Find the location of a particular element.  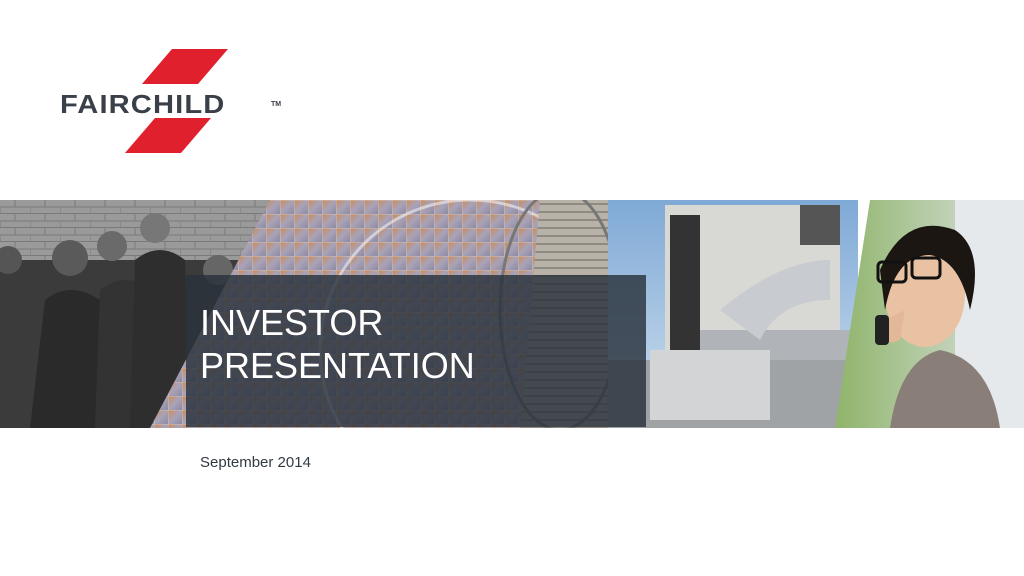

title-line-2: PRESENTATION is located at coordinates (337, 365).